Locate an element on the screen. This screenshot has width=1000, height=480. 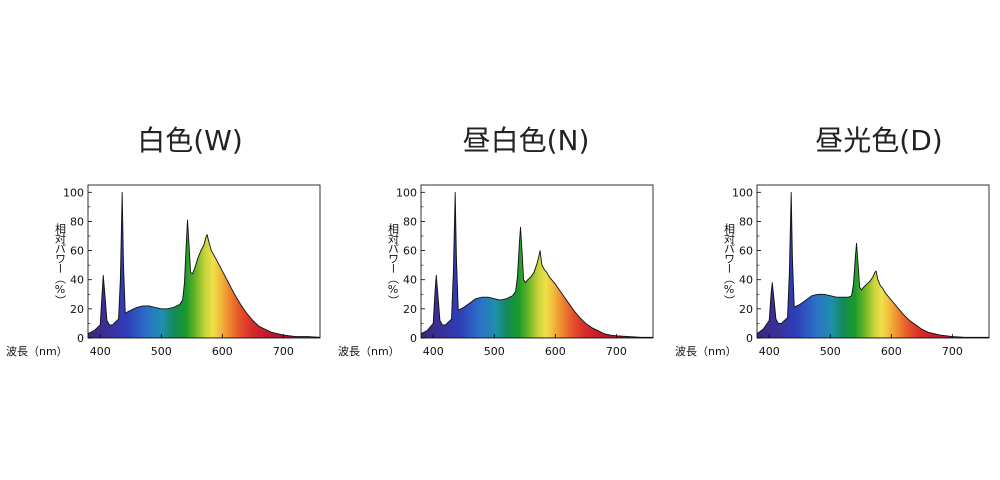
chart-title: 昼光色(D) is located at coordinates (878, 140).